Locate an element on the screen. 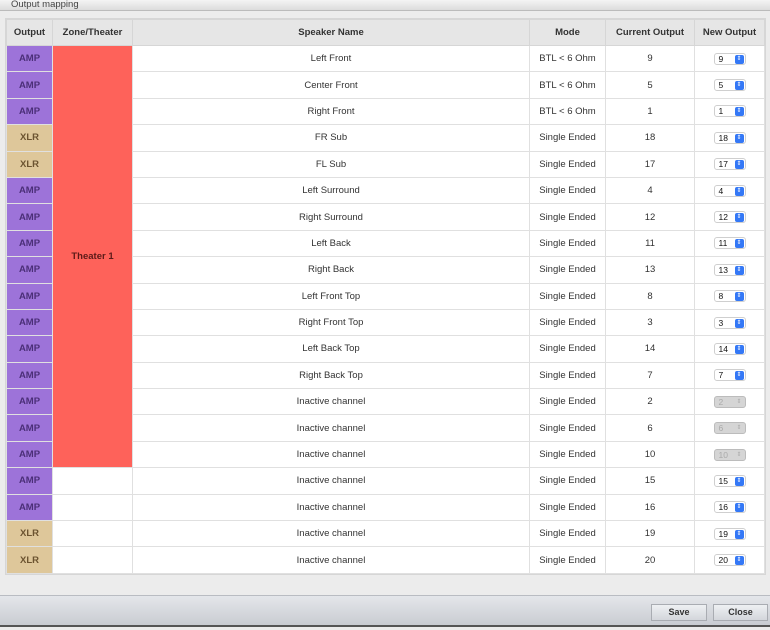 The image size is (770, 630). new-output-cell: 3 ⇕ is located at coordinates (729, 322).